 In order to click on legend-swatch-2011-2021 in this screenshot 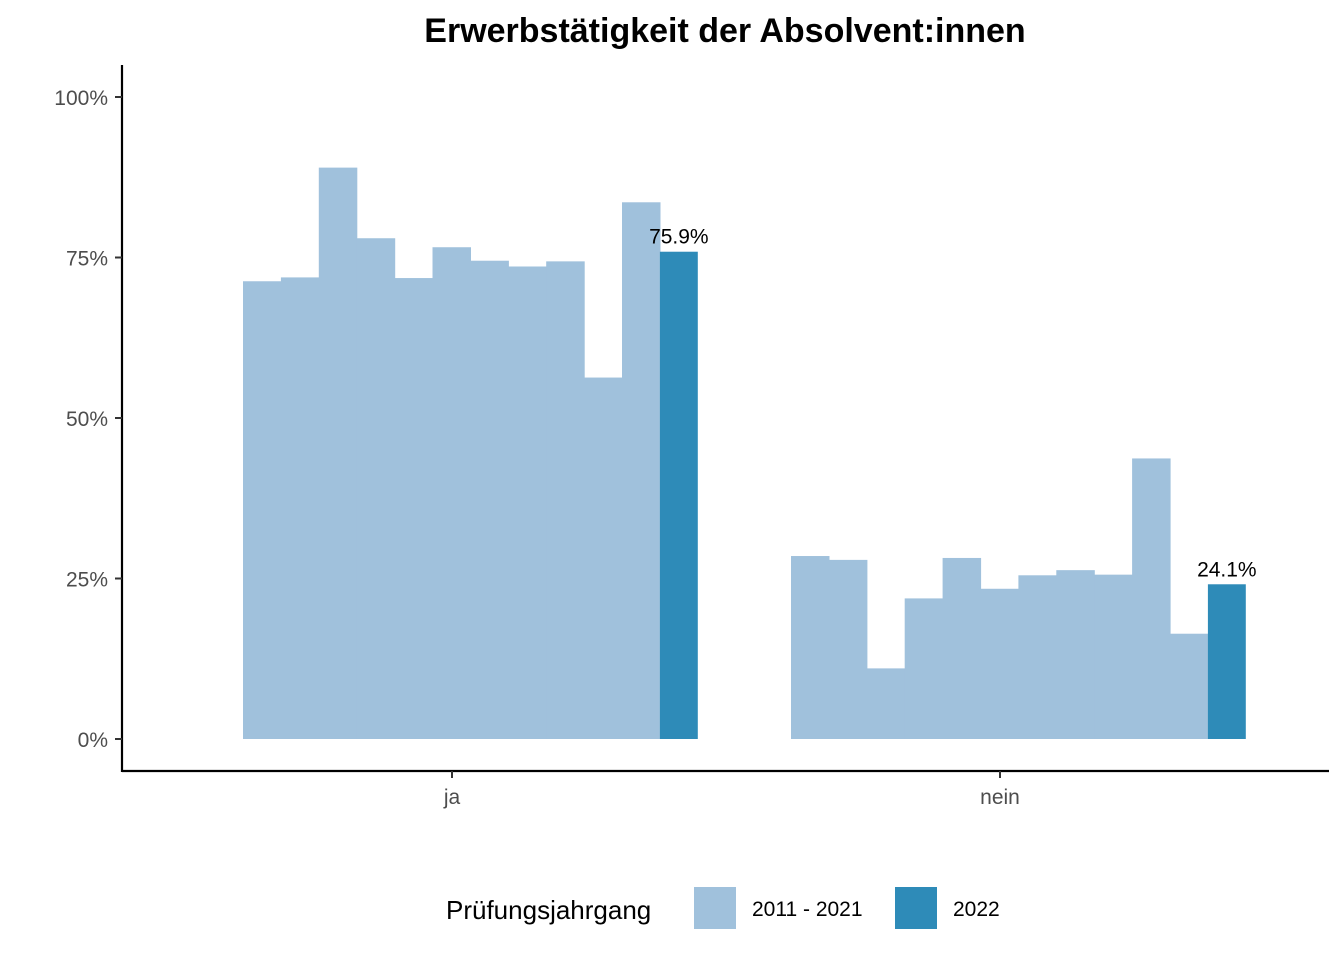, I will do `click(715, 908)`.